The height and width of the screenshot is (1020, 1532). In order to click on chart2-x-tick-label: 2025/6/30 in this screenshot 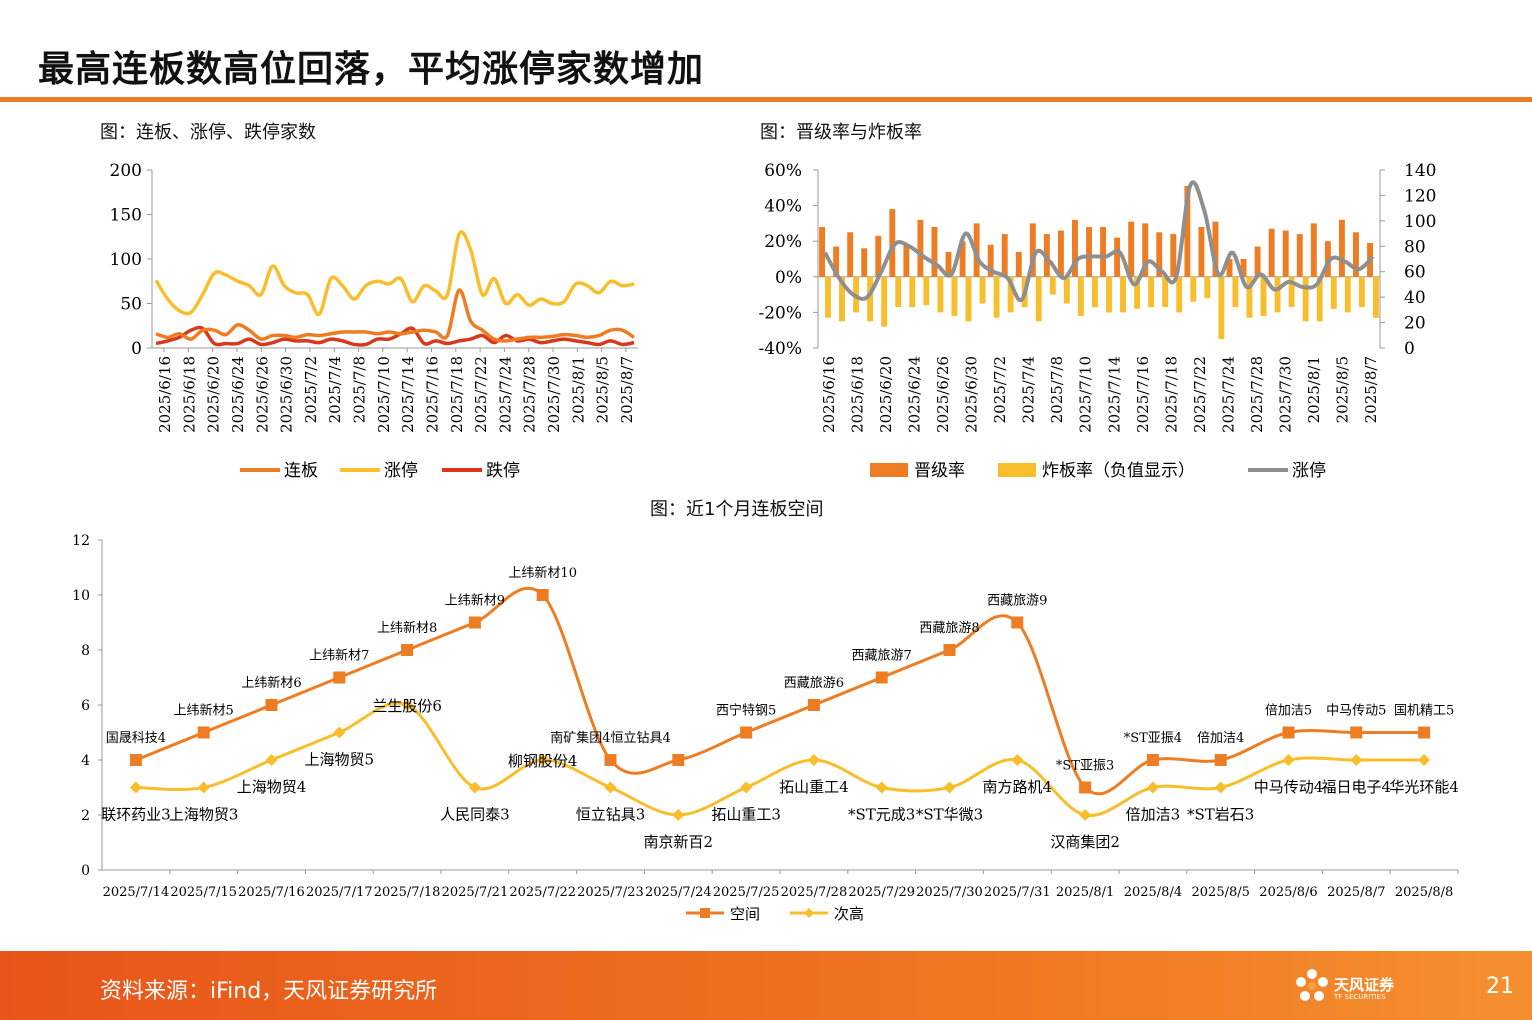, I will do `click(972, 394)`.